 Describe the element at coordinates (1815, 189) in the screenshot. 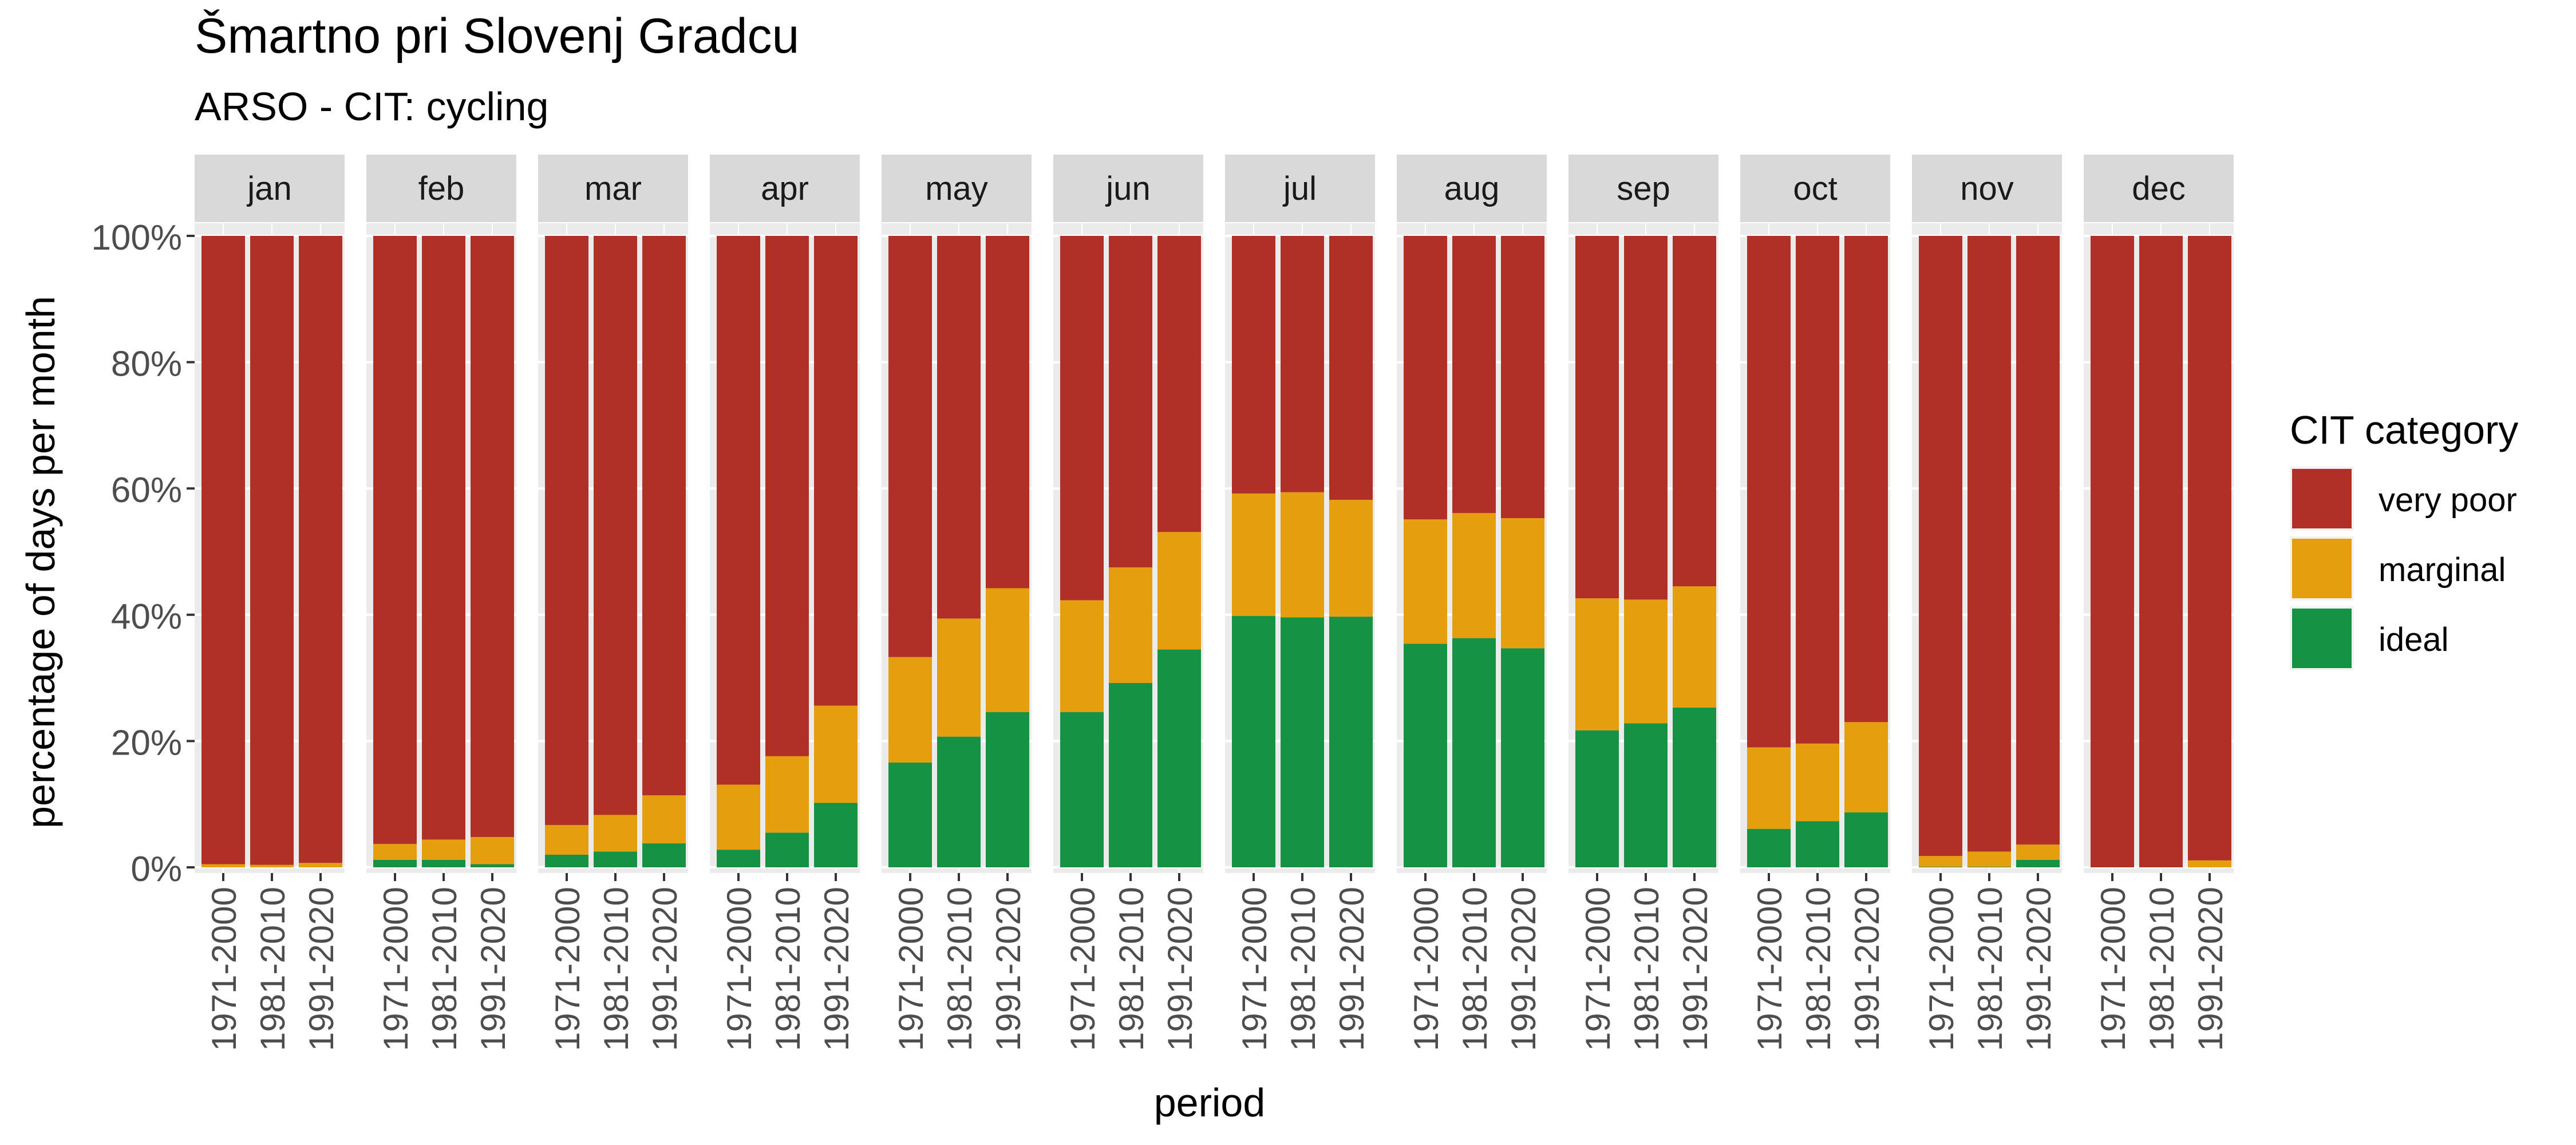

I see `facet-strip-label: oct` at that location.